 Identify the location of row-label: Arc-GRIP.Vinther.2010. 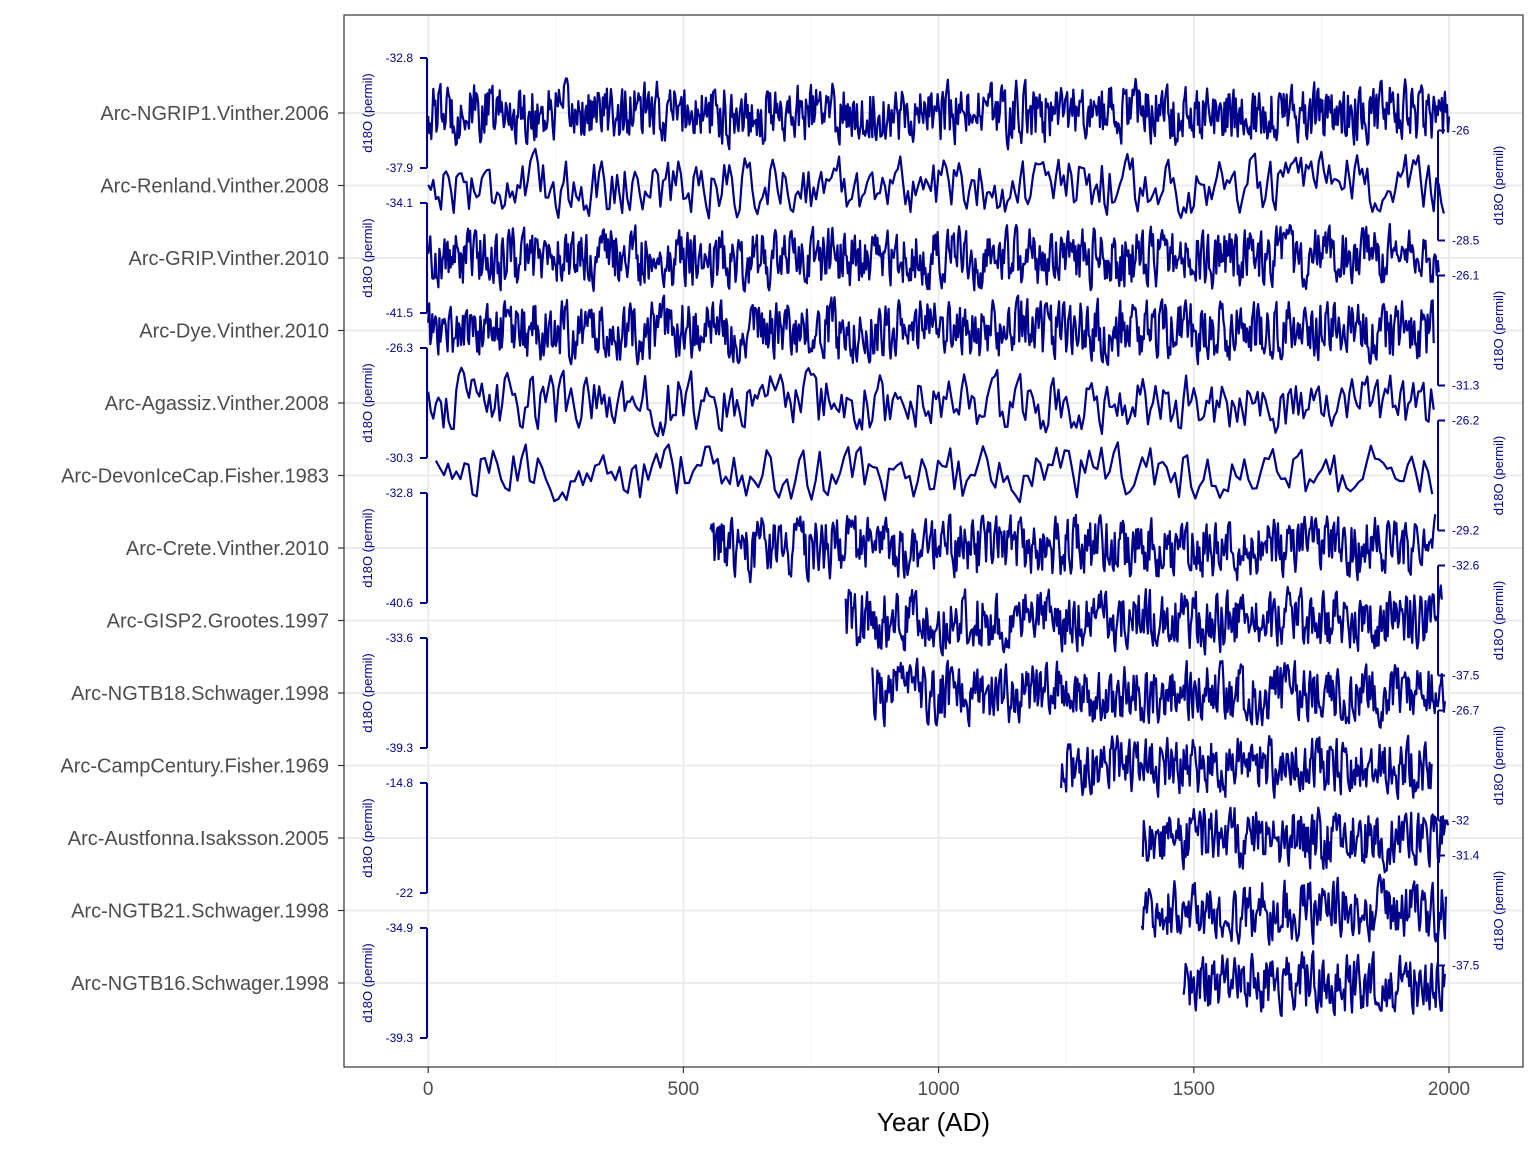
(229, 259).